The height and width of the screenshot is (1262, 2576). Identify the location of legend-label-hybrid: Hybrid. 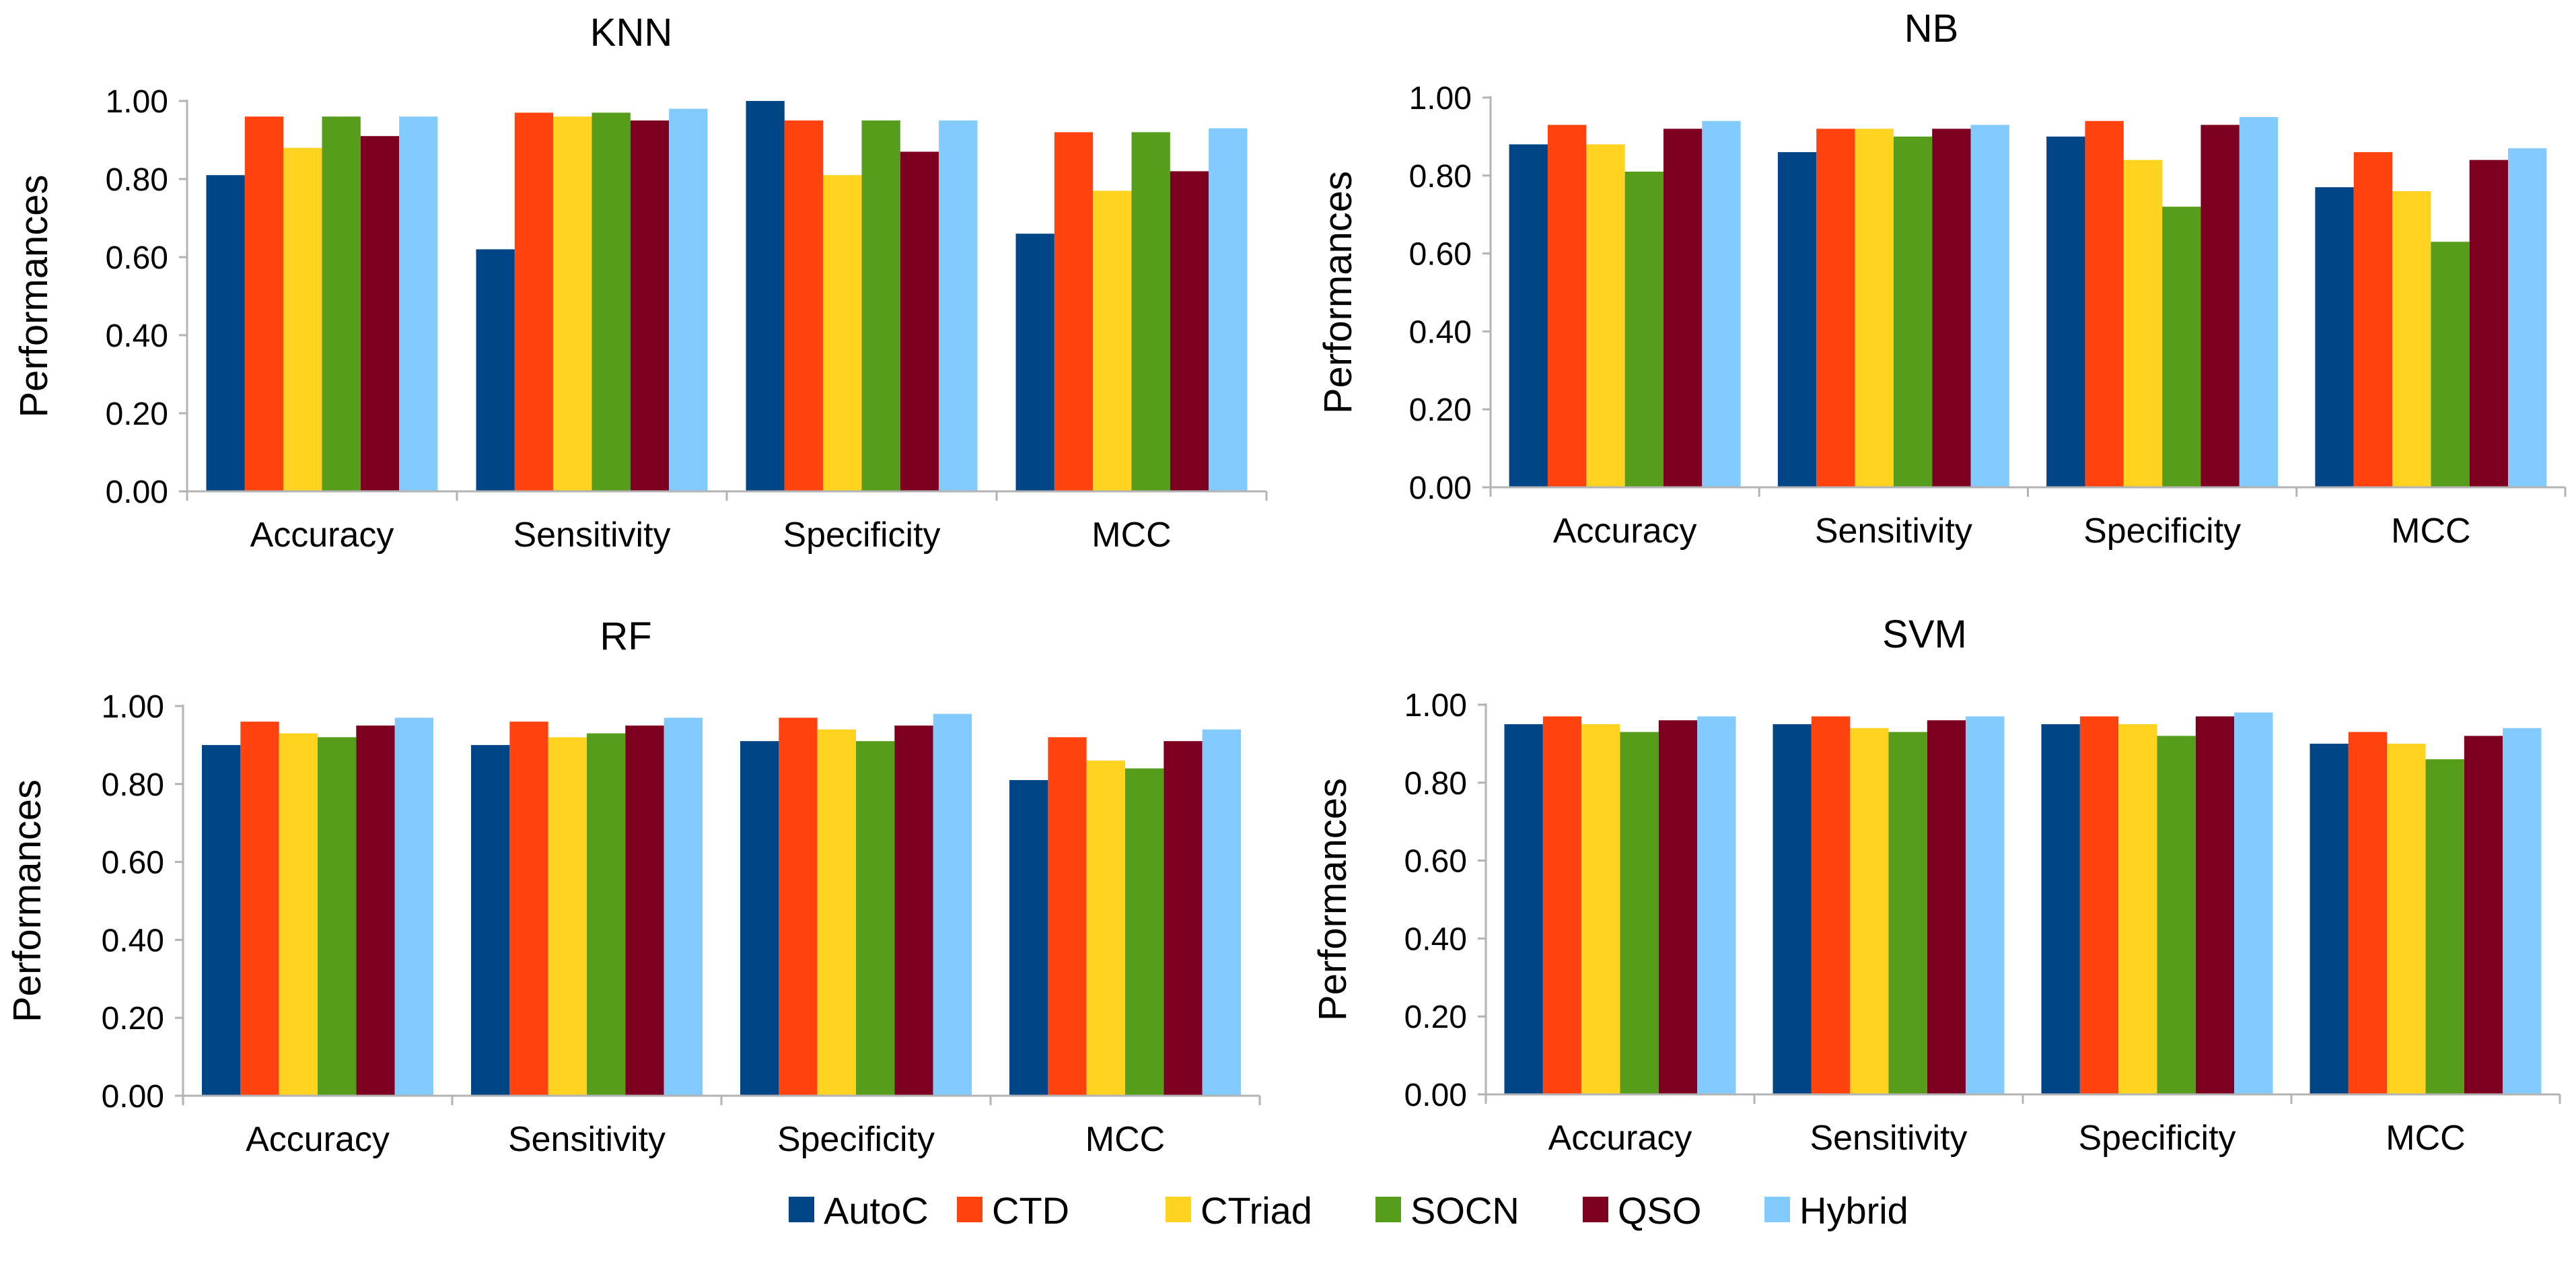
(1853, 1210).